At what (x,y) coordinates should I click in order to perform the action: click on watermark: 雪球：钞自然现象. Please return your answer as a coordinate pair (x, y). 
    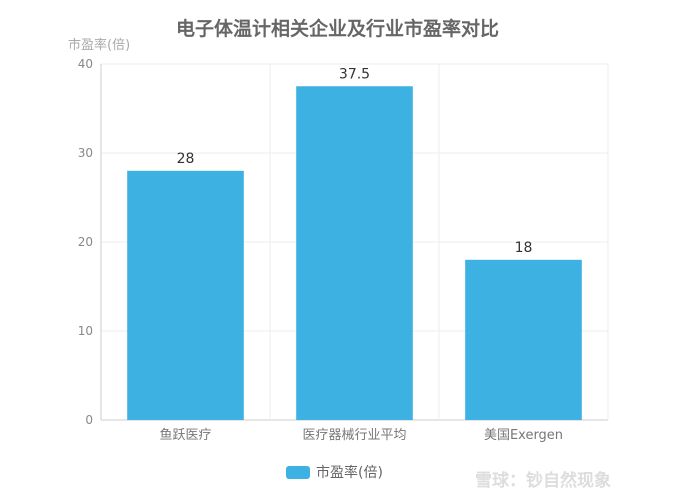
    Looking at the image, I should click on (543, 481).